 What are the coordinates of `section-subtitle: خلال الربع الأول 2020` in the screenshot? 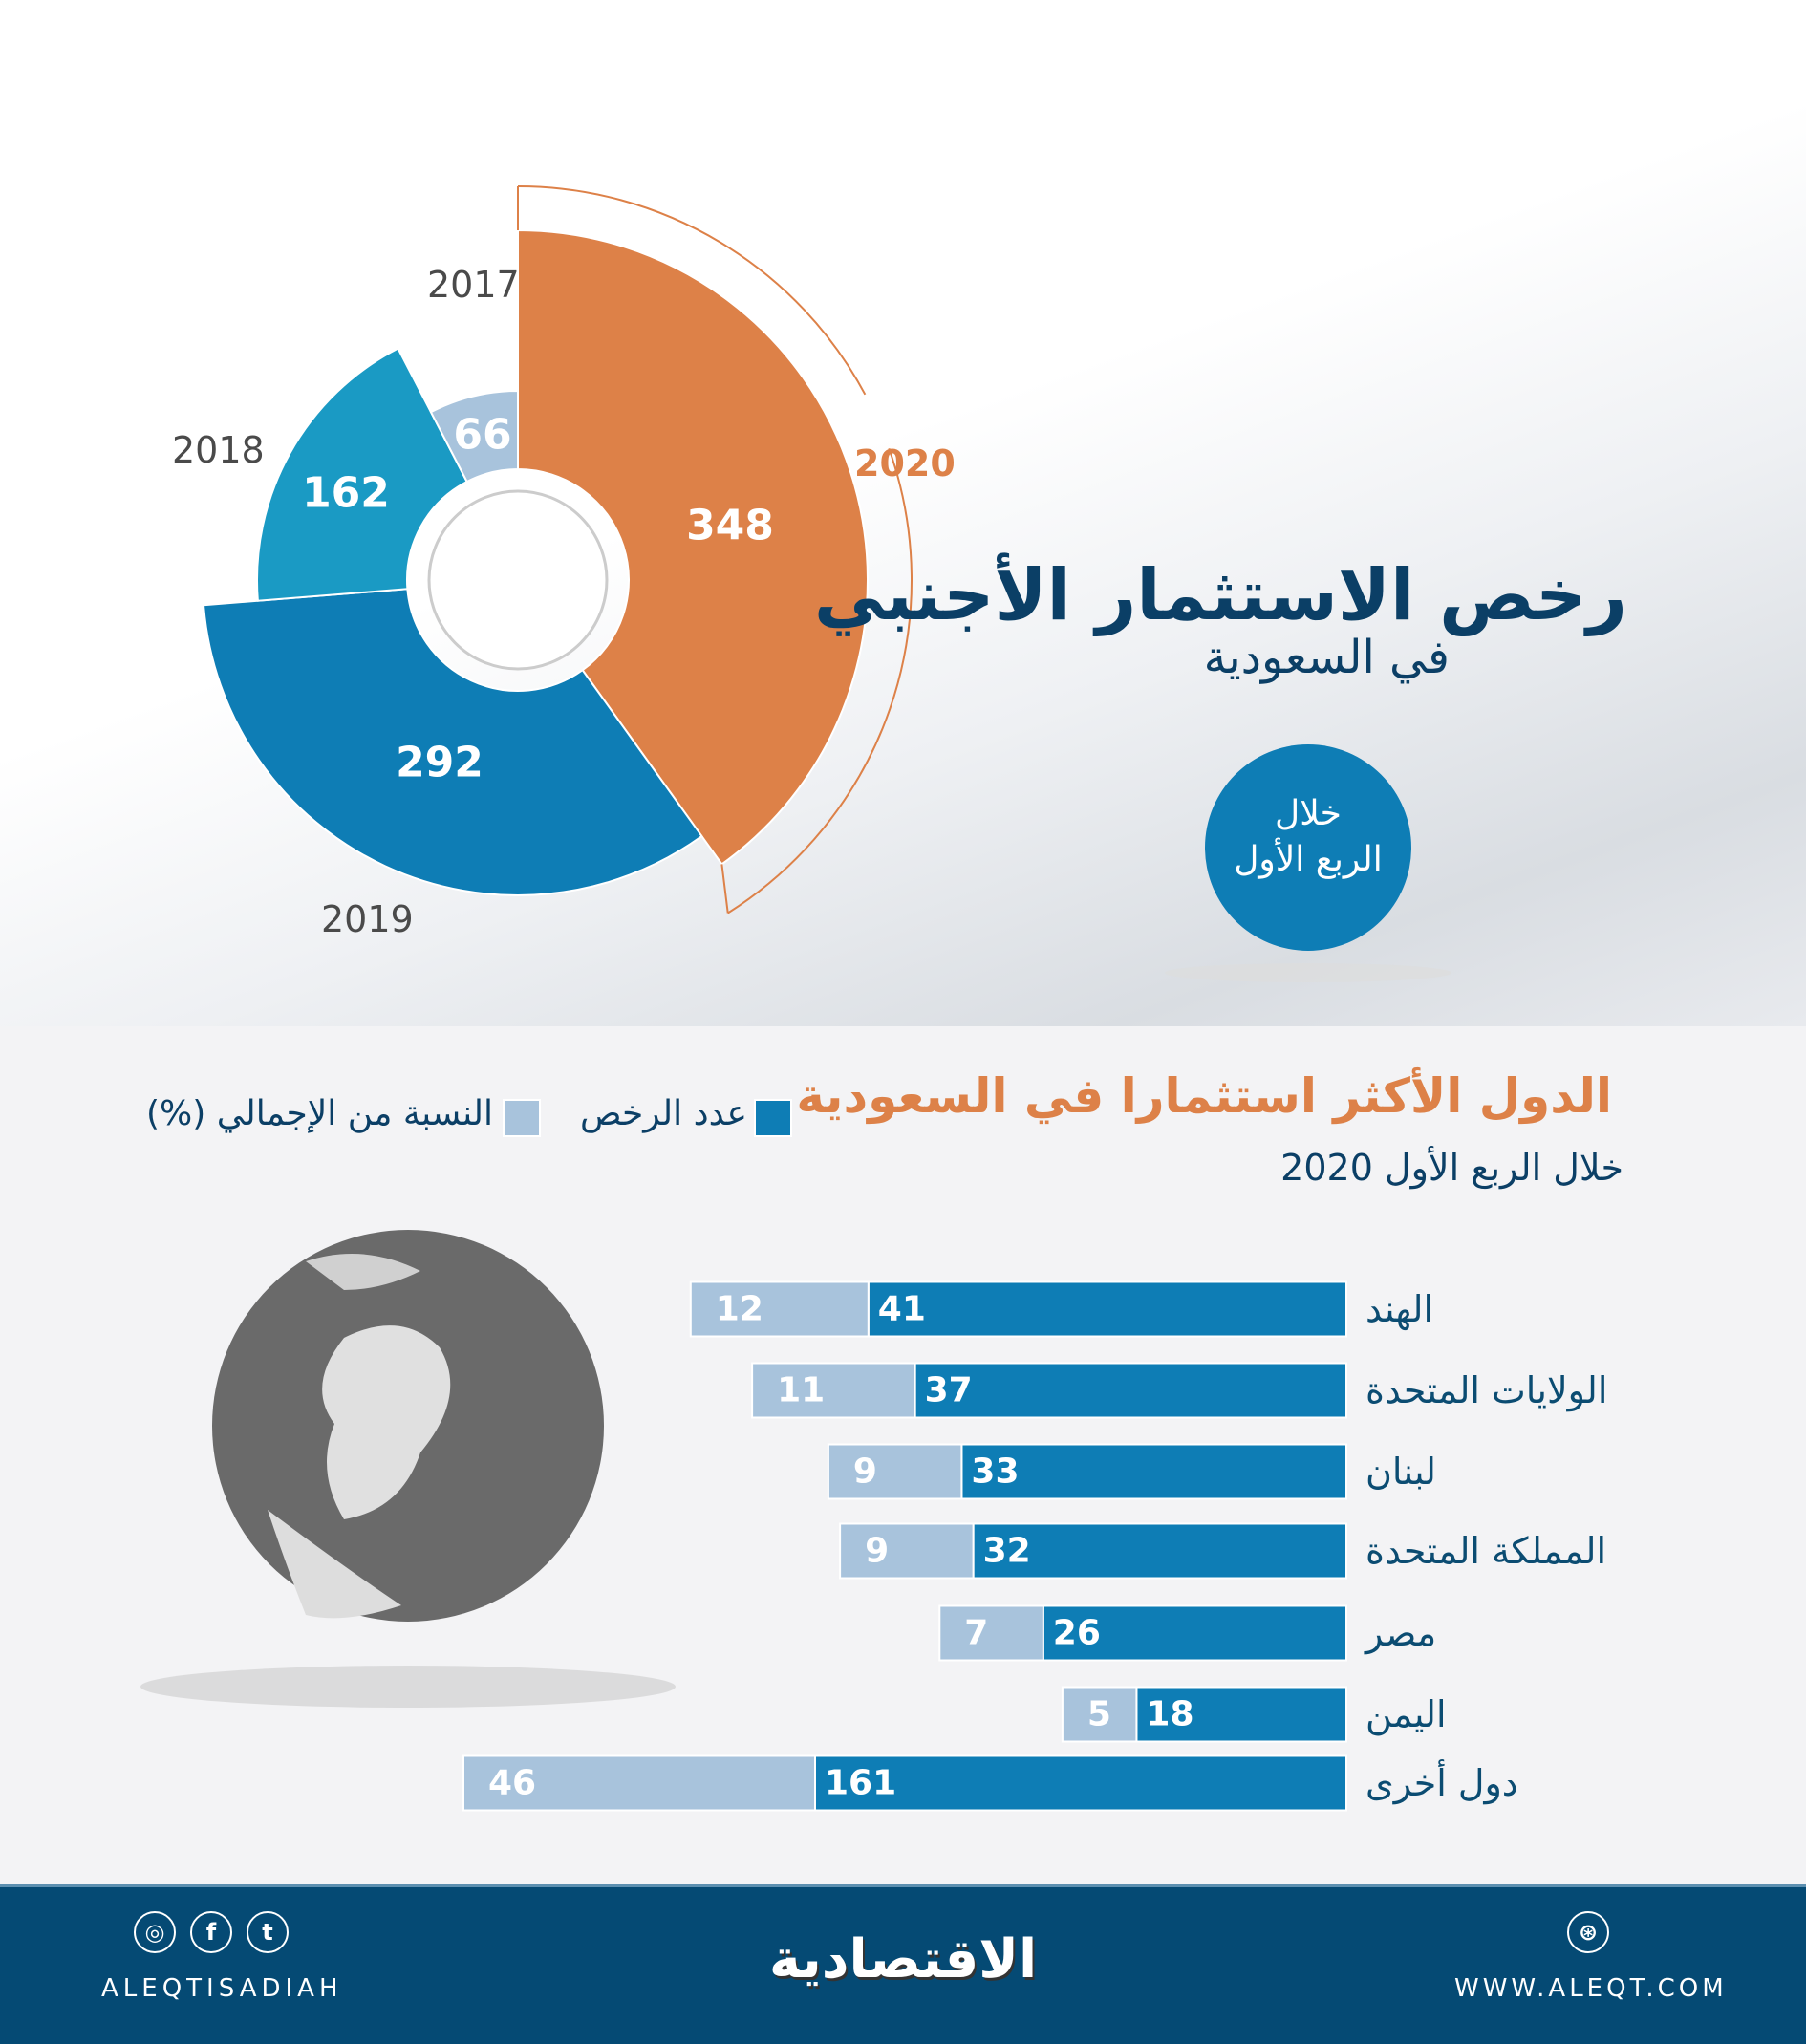 It's located at (1452, 1168).